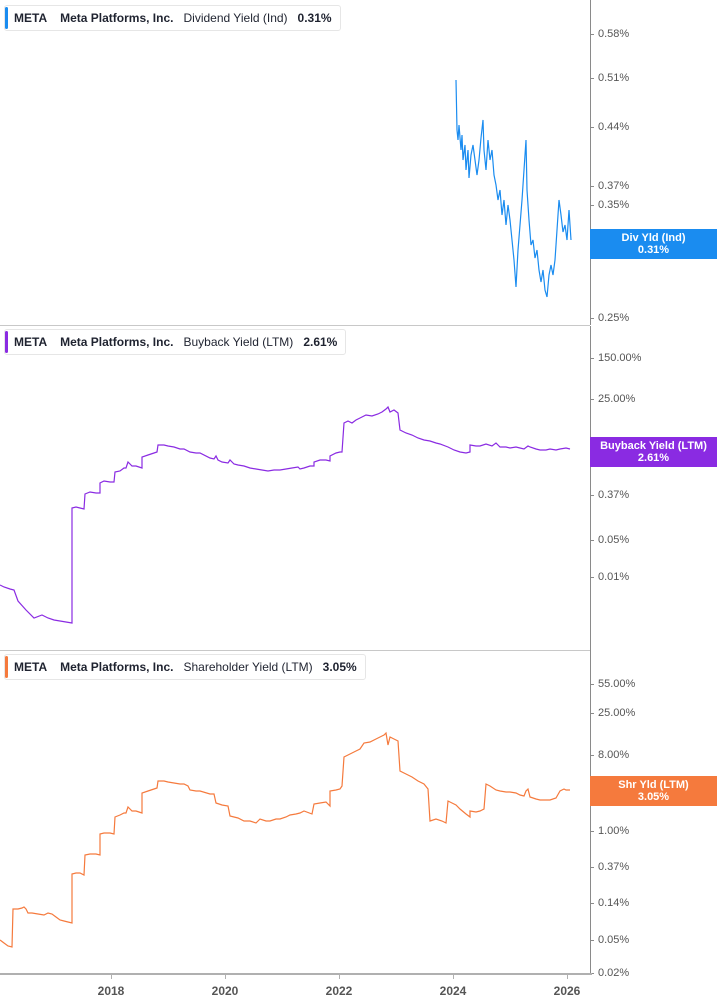 The width and height of the screenshot is (717, 1005). I want to click on x-tick-label: 2026, so click(567, 991).